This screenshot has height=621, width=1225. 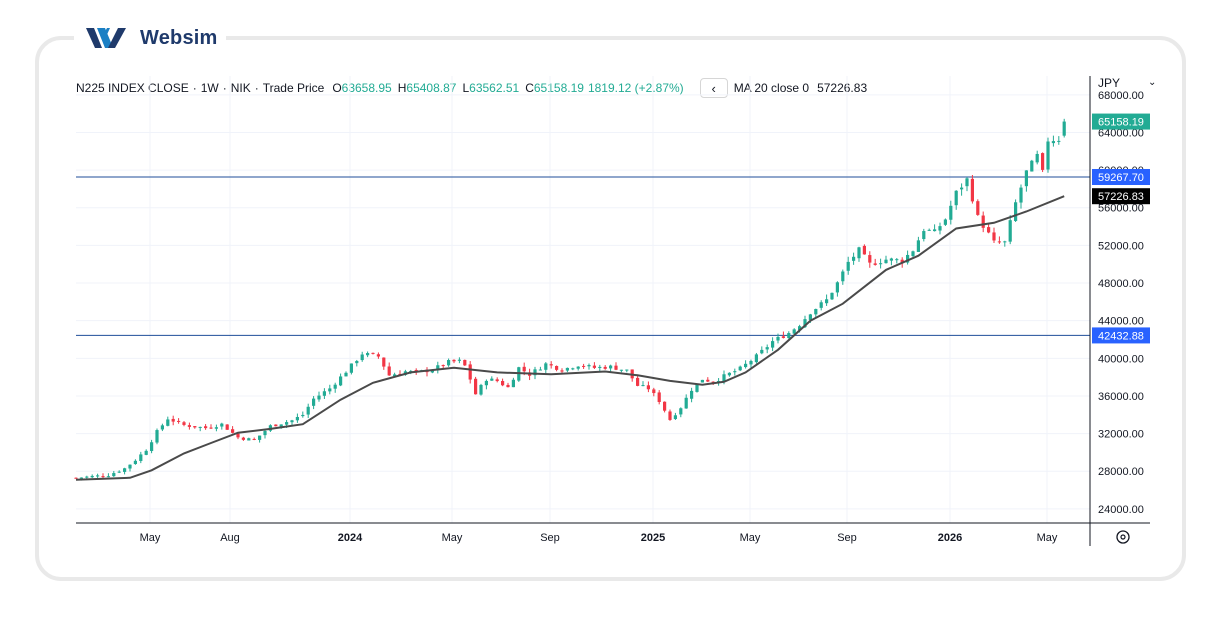 What do you see at coordinates (179, 37) in the screenshot?
I see `brand-name: Websim` at bounding box center [179, 37].